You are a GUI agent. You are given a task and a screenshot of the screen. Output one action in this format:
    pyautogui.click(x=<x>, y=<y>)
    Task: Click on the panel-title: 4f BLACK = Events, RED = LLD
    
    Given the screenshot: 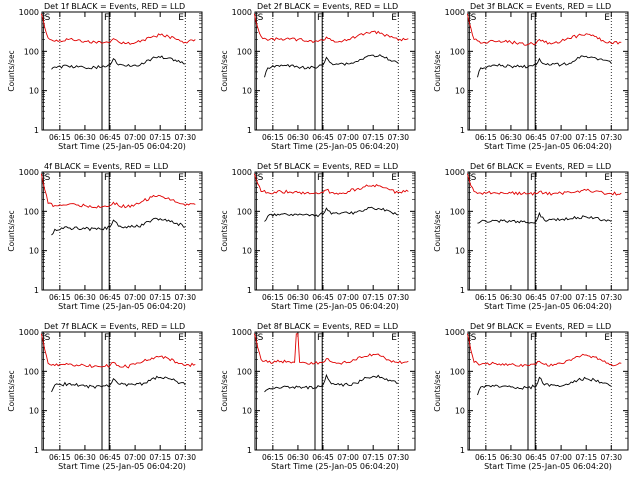 What is the action you would take?
    pyautogui.click(x=106, y=166)
    